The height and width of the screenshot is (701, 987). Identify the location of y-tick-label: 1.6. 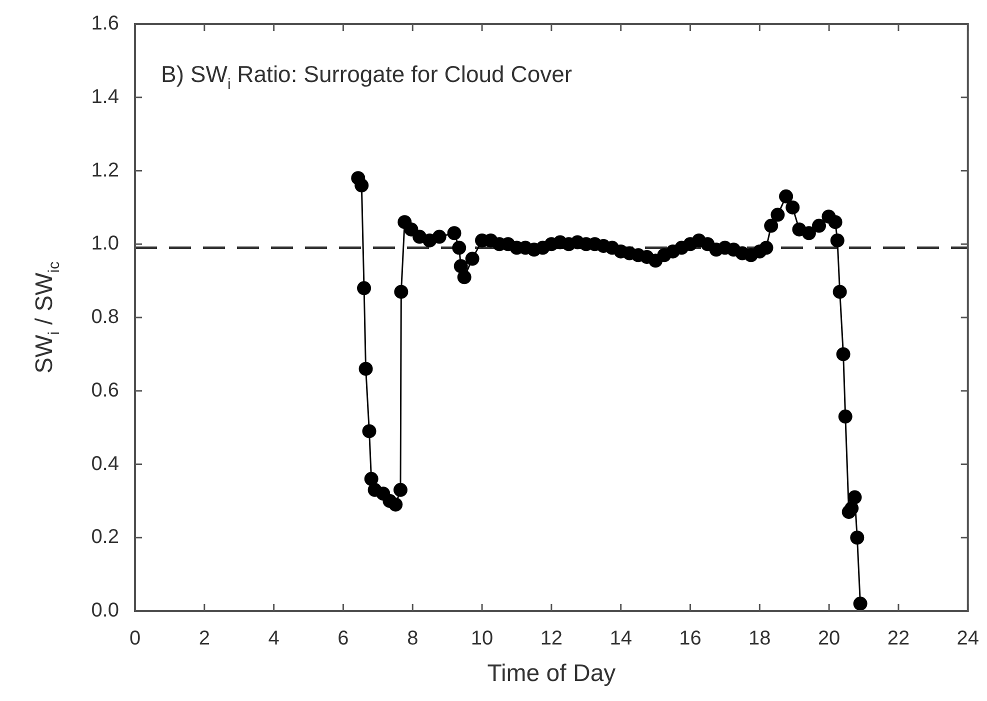
(105, 23).